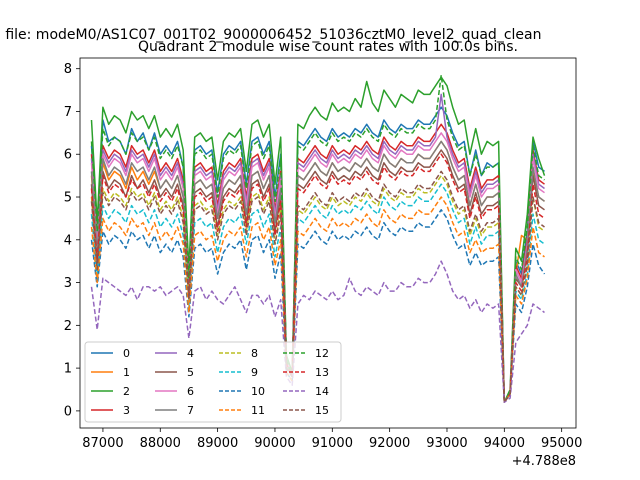  Describe the element at coordinates (322, 410) in the screenshot. I see `legend-label-15: 15` at that location.